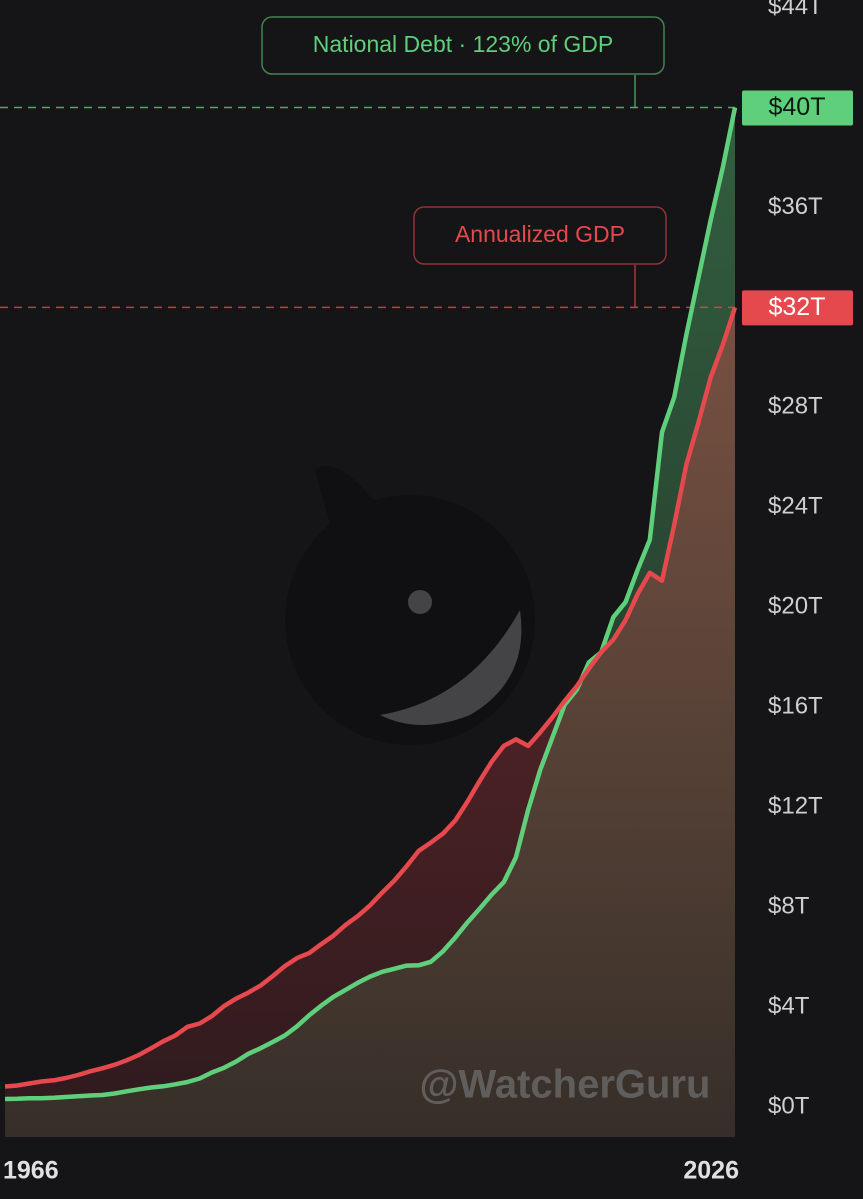 The image size is (863, 1199). What do you see at coordinates (795, 406) in the screenshot?
I see `y-tick-label: $28T` at bounding box center [795, 406].